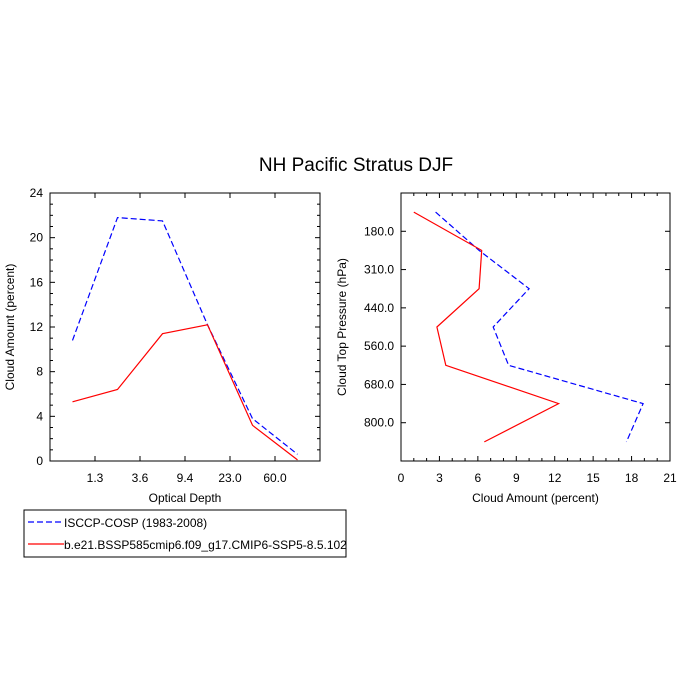 Image resolution: width=700 pixels, height=700 pixels. I want to click on x-tick-label: 15, so click(593, 478).